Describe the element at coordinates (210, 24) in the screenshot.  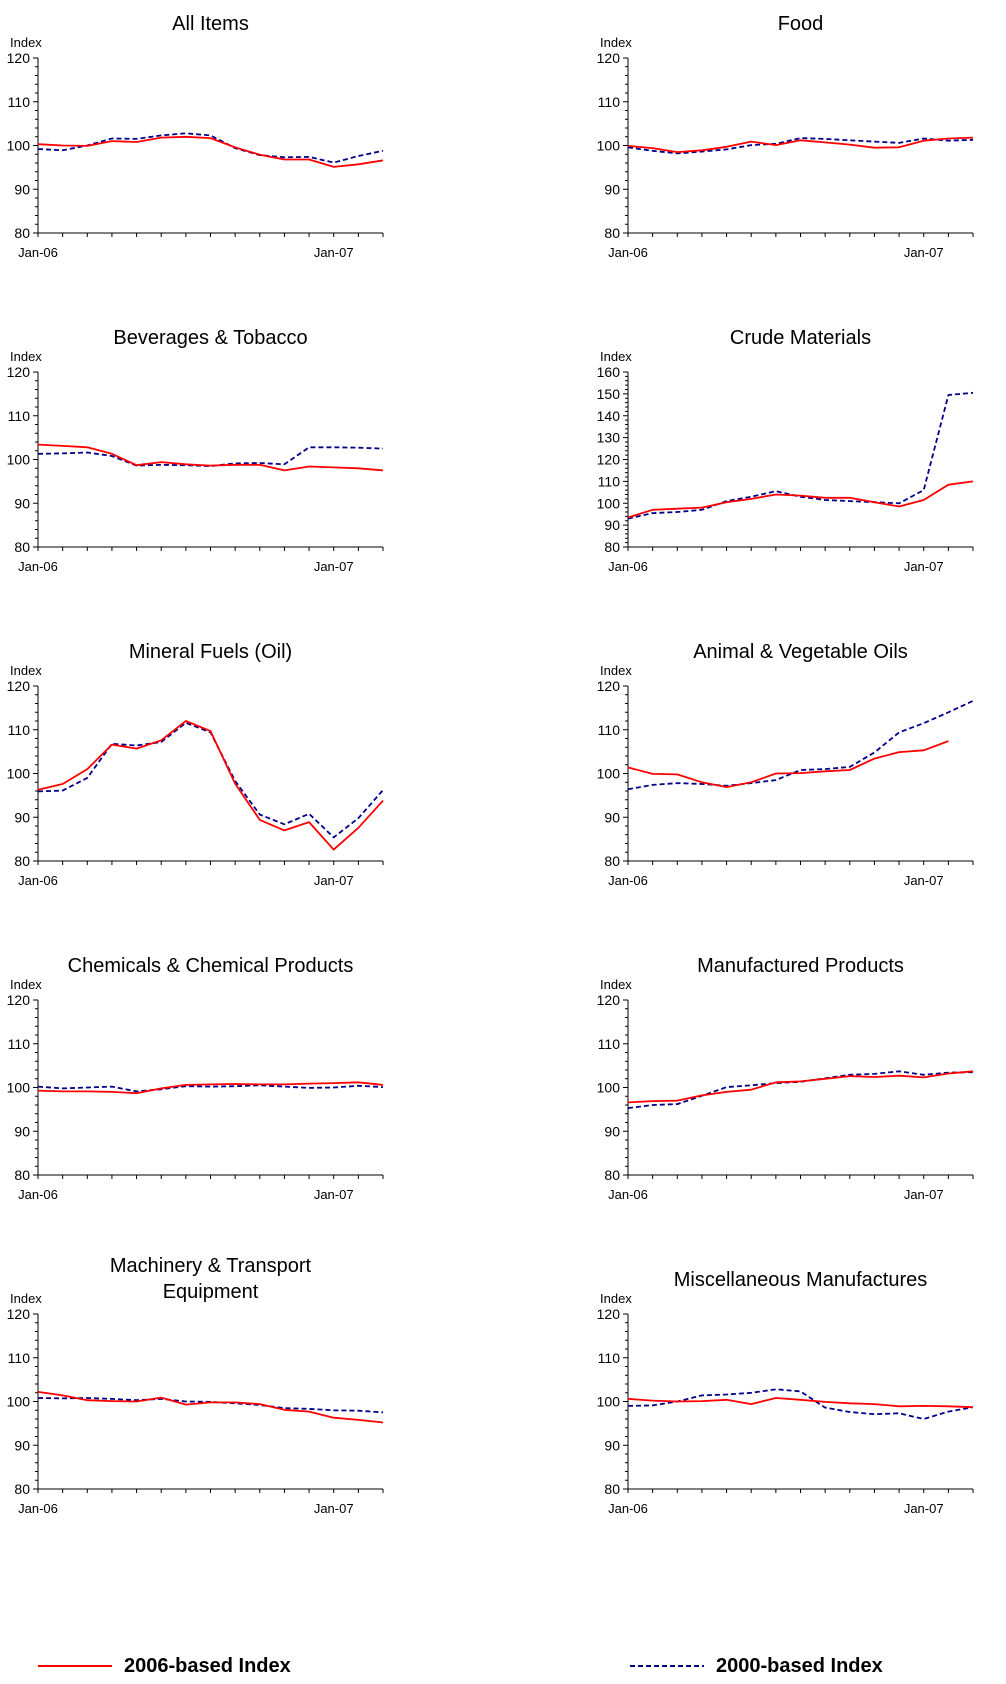
I see `chart-title: All Items` at that location.